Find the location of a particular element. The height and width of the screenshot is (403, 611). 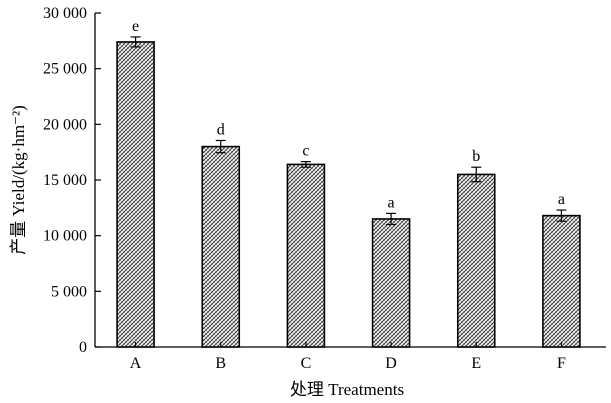

x-tick-label: C is located at coordinates (306, 363).